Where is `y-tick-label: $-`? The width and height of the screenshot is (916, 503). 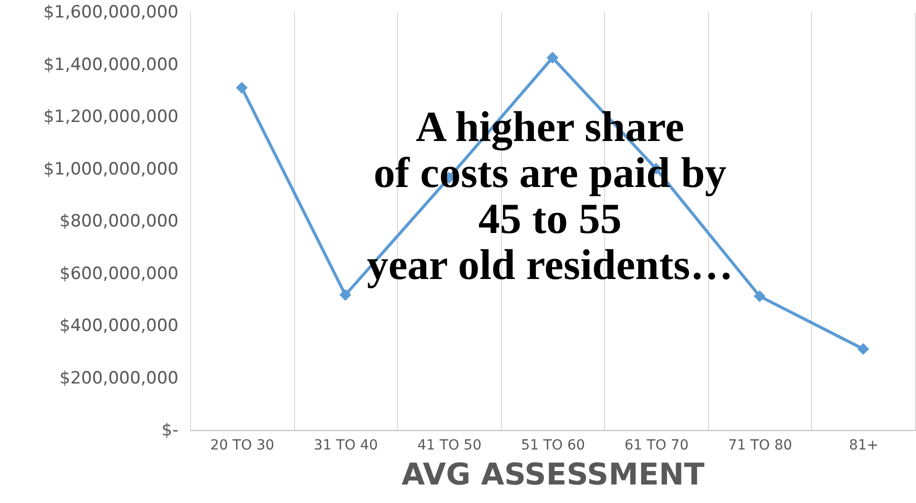
y-tick-label: $- is located at coordinates (170, 430).